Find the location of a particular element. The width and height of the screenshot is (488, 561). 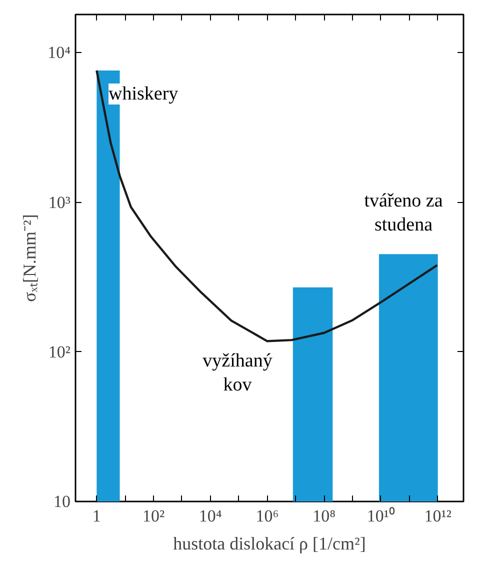

x-tick-label: 1 is located at coordinates (96, 516).